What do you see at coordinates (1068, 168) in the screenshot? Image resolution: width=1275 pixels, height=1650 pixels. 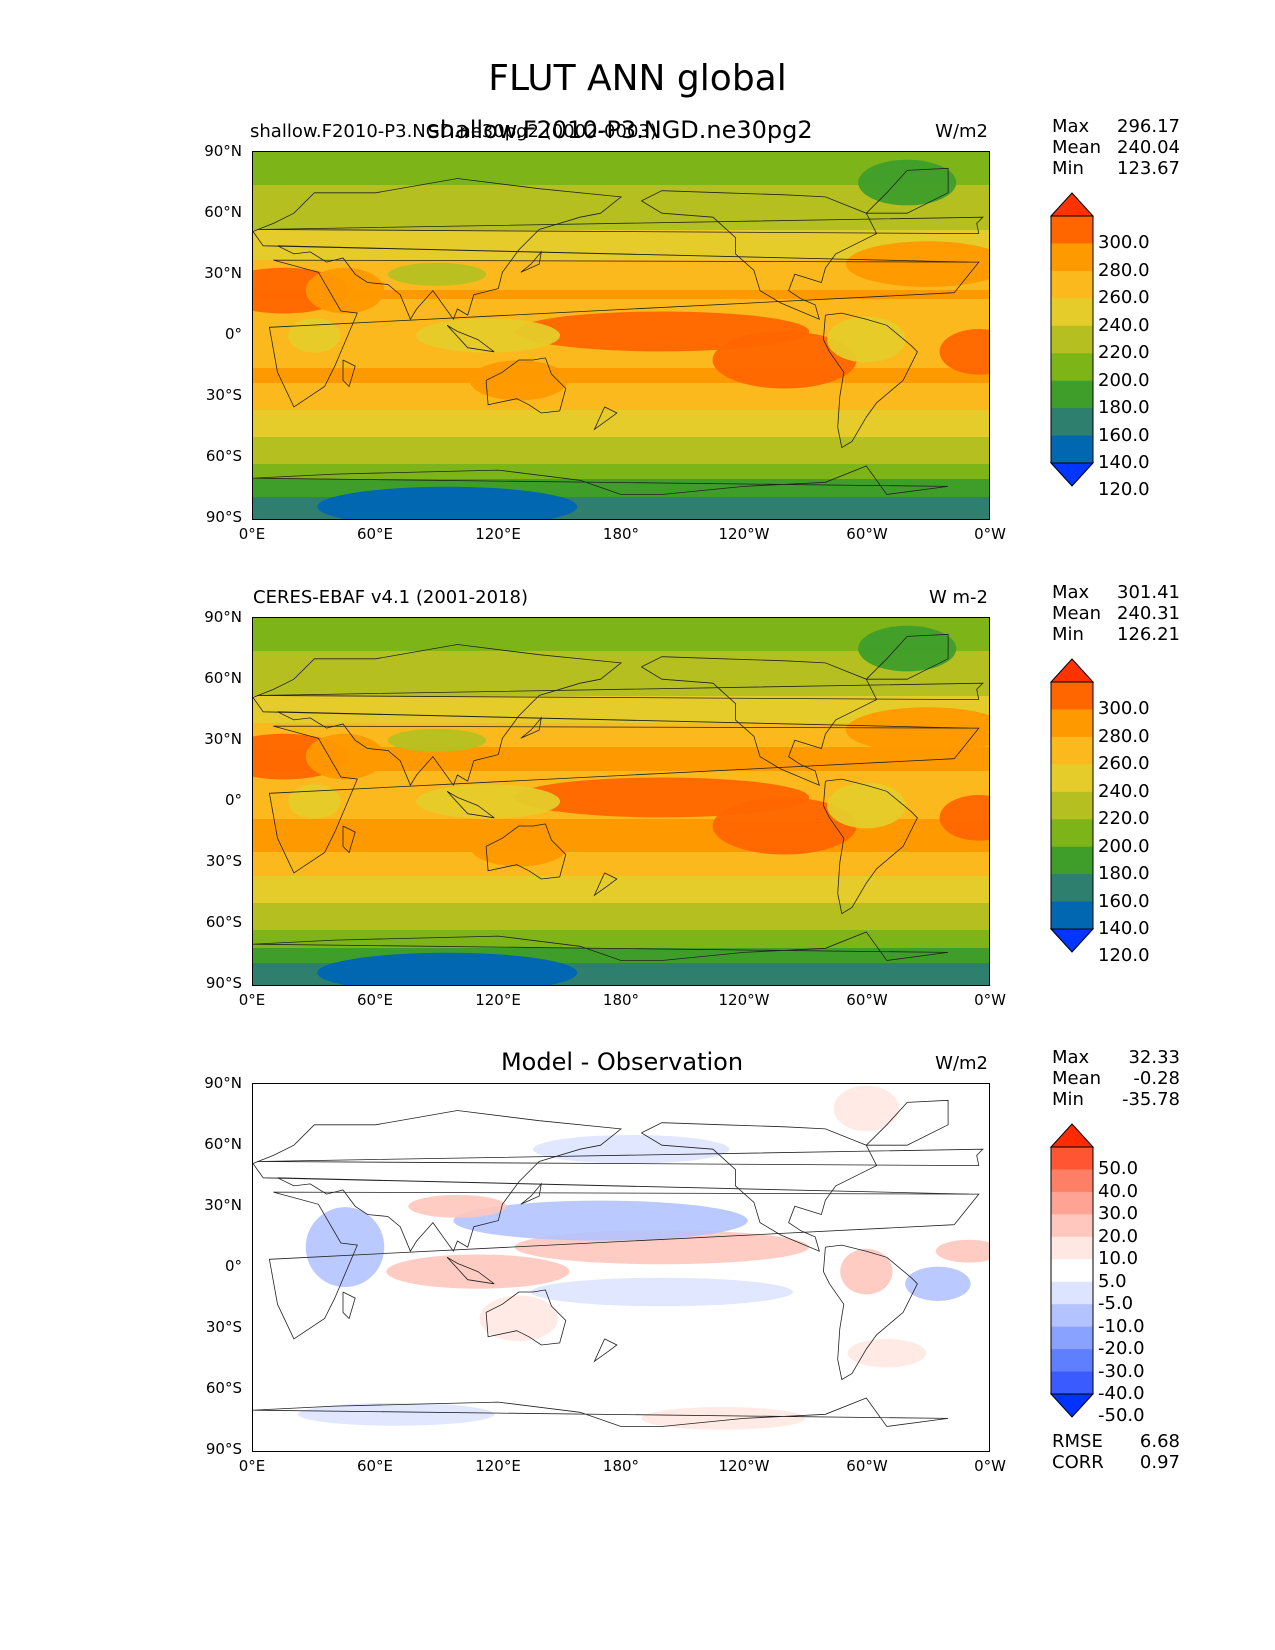 I see `stat-min-label: Min` at bounding box center [1068, 168].